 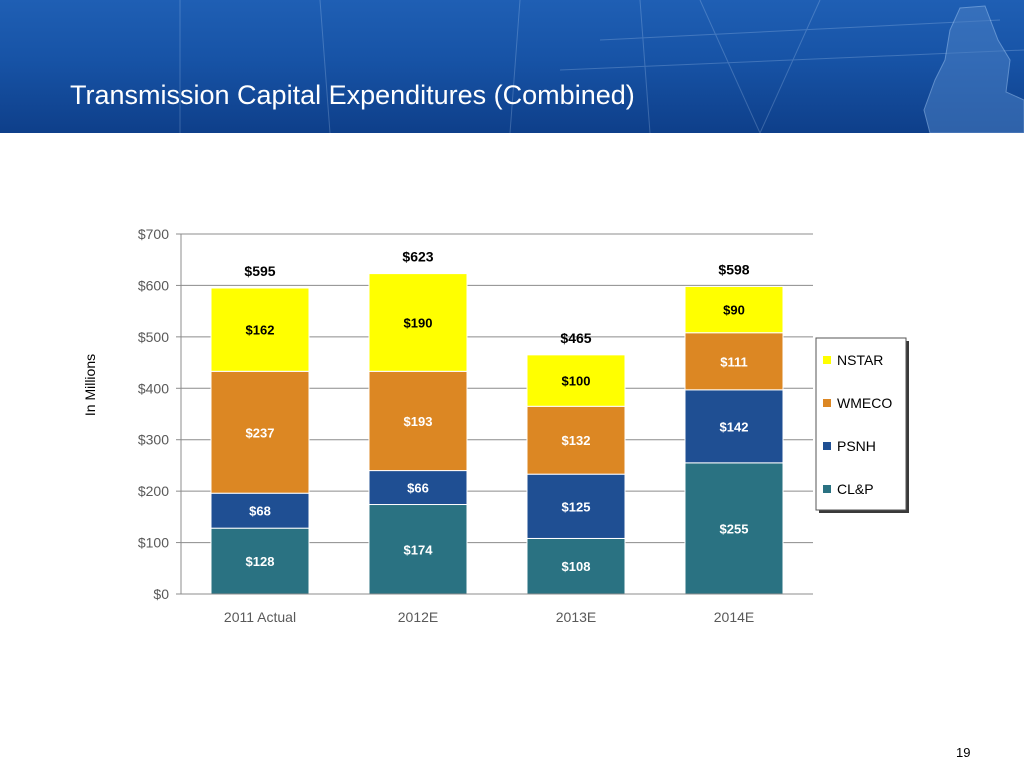 What do you see at coordinates (153, 388) in the screenshot?
I see `y-tick-label: $400` at bounding box center [153, 388].